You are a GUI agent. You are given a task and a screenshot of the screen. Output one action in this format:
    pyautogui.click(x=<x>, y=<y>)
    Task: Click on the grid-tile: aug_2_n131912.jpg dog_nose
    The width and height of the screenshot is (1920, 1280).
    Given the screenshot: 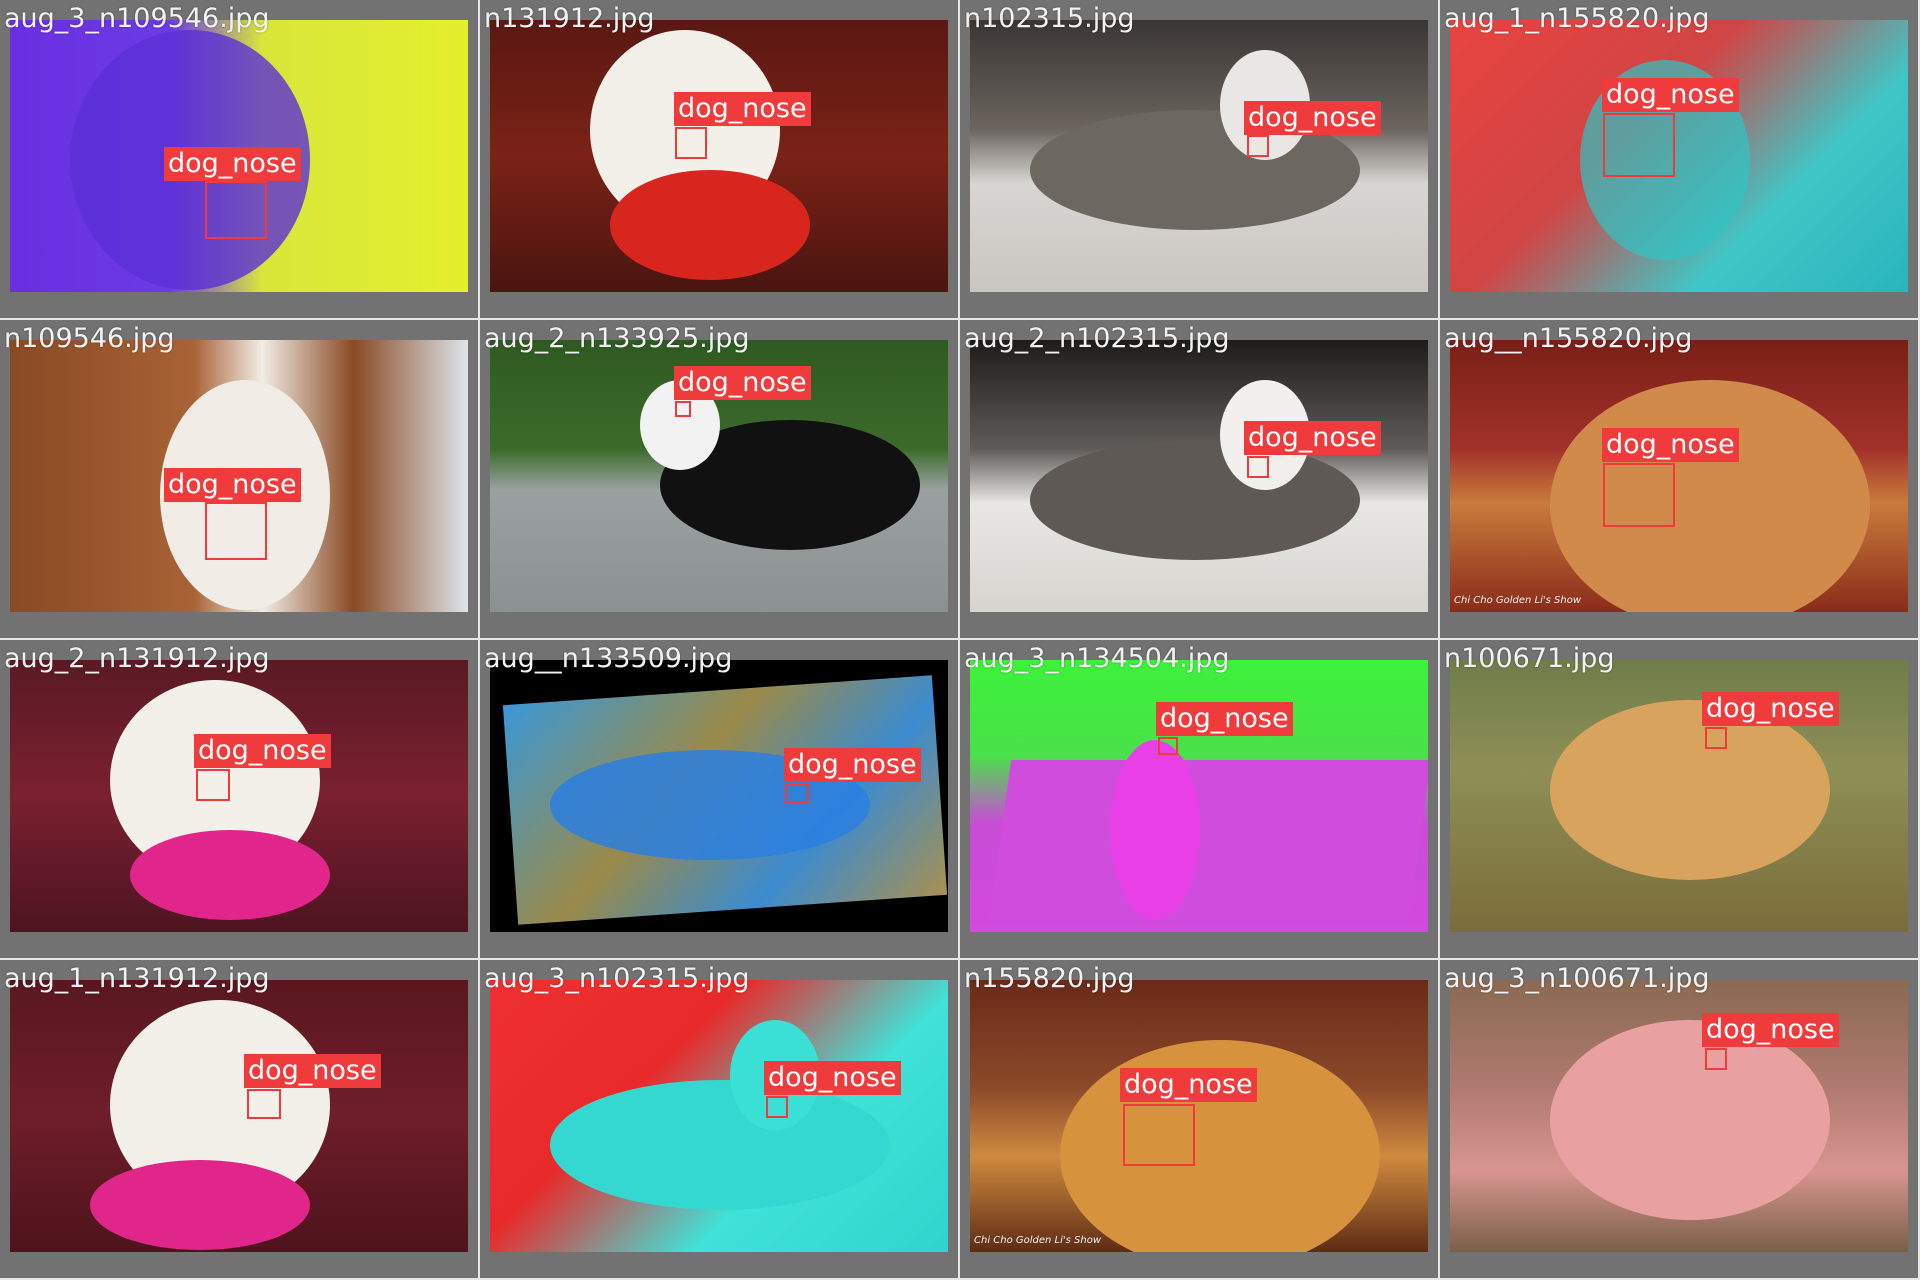 What is the action you would take?
    pyautogui.click(x=240, y=800)
    